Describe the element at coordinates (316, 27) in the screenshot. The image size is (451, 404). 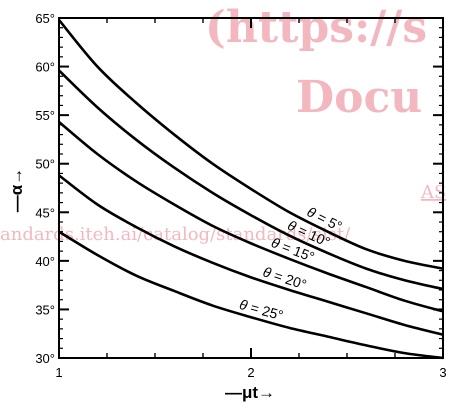
I see `watermark-line-1: (https://s` at that location.